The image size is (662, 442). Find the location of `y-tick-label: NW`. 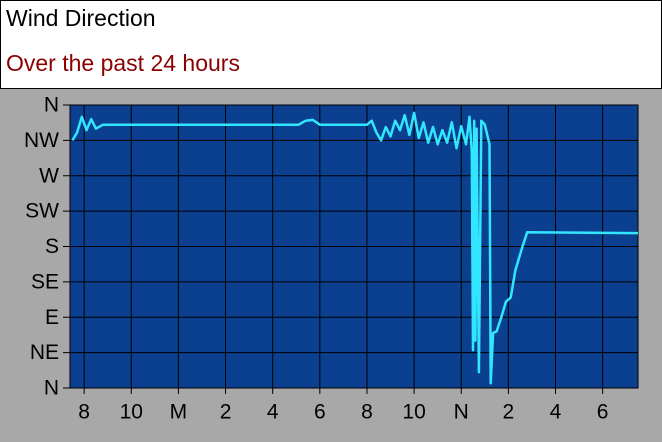

y-tick-label: NW is located at coordinates (41, 140).